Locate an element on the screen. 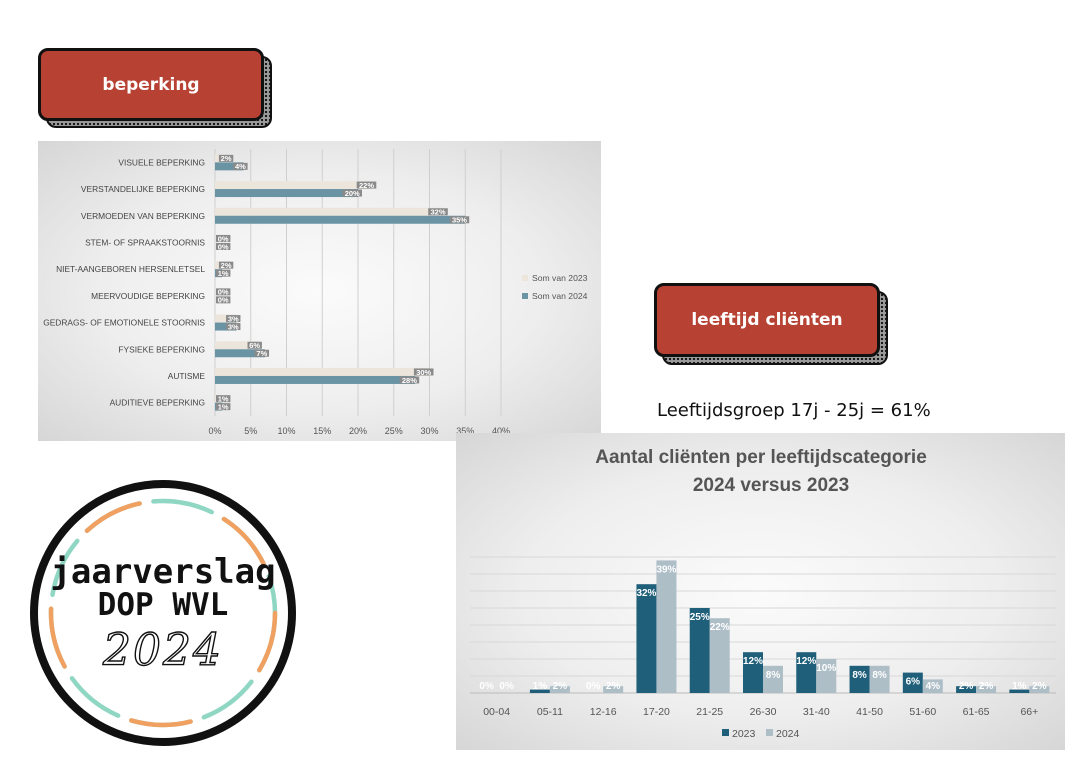 The image size is (1080, 763). category-label: 51-60 is located at coordinates (922, 712).